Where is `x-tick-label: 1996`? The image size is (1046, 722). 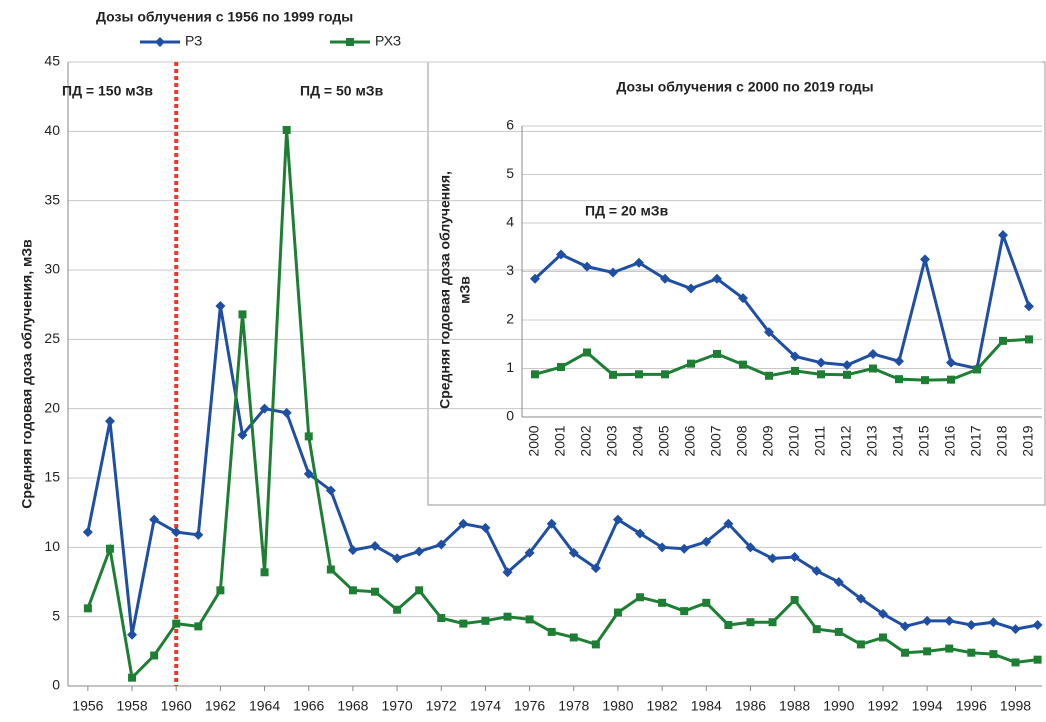
x-tick-label: 1996 is located at coordinates (971, 706).